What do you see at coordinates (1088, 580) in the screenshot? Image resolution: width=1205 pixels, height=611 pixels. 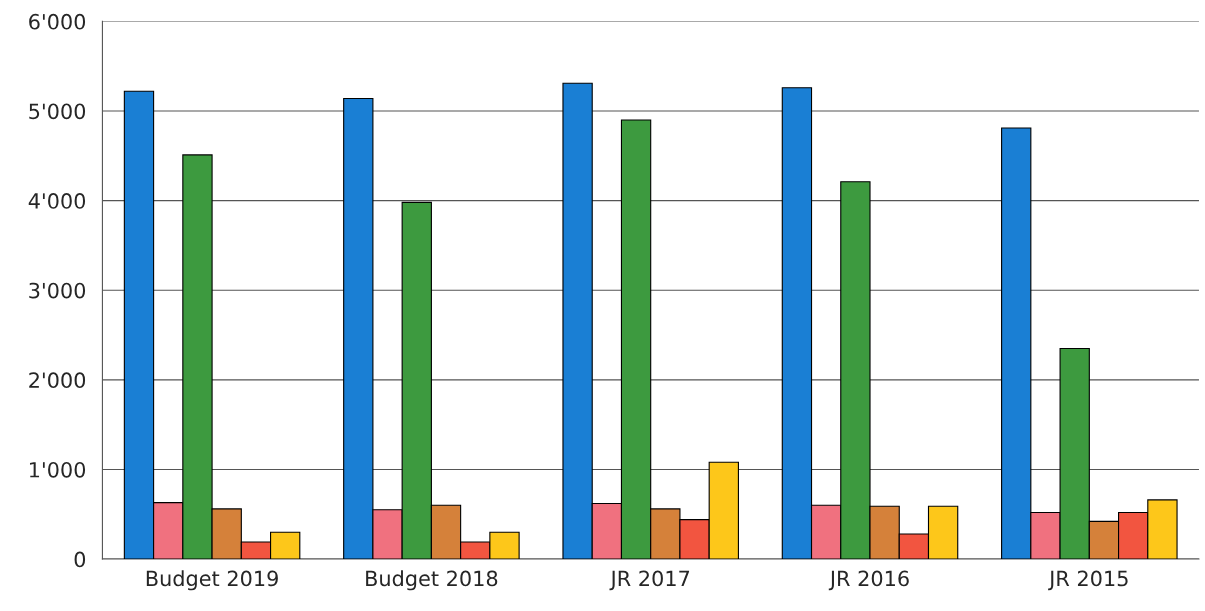 I see `x-tick-label: JR 2015` at bounding box center [1088, 580].